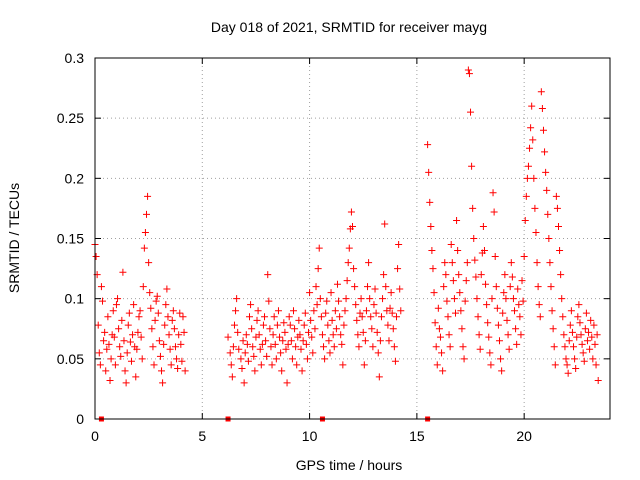  Describe the element at coordinates (70, 118) in the screenshot. I see `y-tick-label: 0.25` at that location.